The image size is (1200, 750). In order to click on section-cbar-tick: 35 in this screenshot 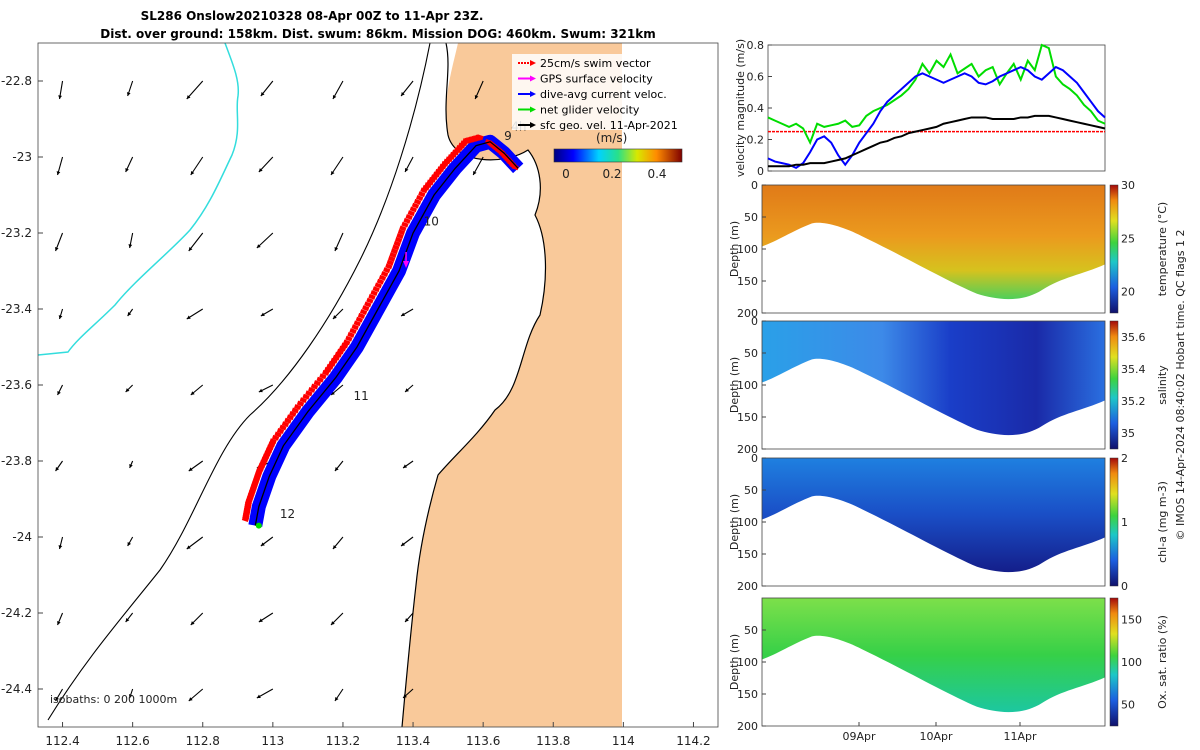, I will do `click(1128, 433)`.